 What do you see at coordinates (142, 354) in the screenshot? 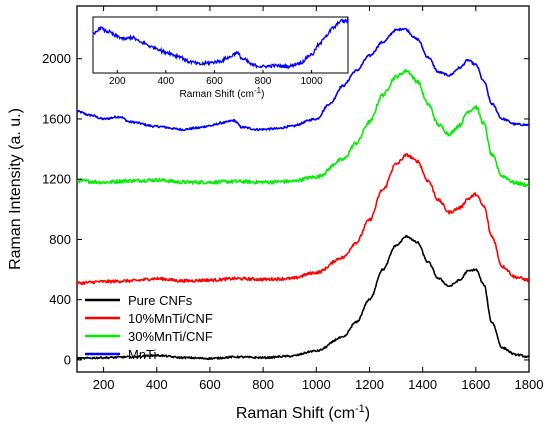
I see `legend-label: MnTi` at bounding box center [142, 354].